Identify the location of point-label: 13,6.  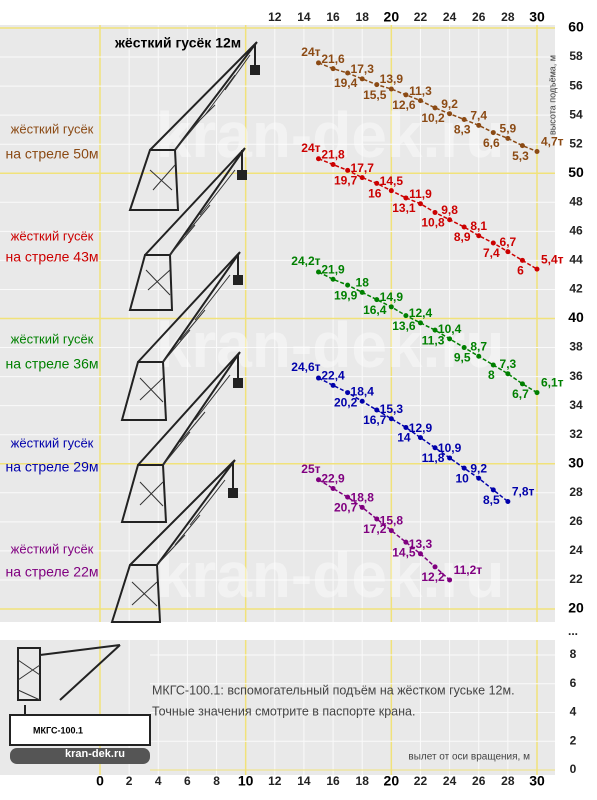
(404, 326).